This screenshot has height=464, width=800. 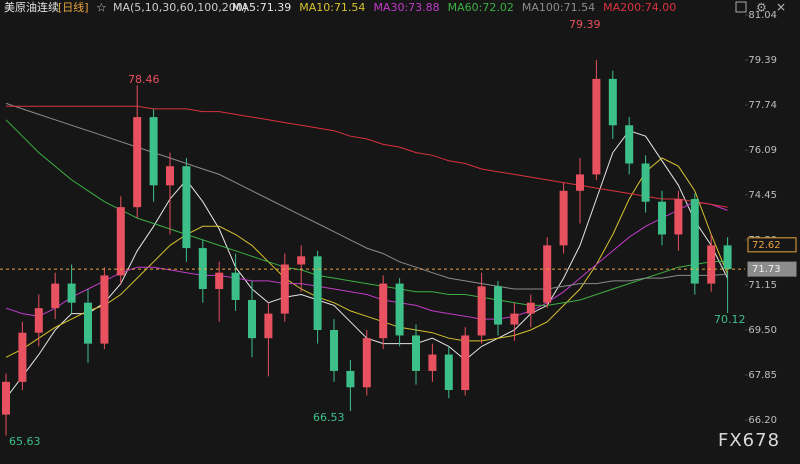 I want to click on y-tick-label: 81.04, so click(x=762, y=15).